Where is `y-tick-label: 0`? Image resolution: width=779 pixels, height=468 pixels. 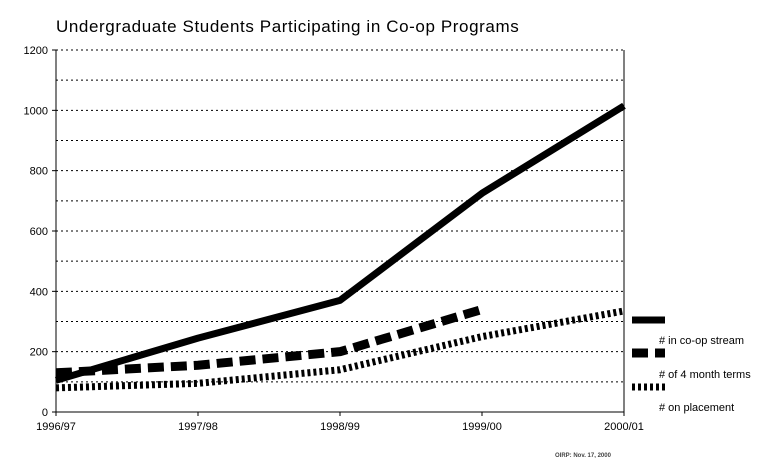
y-tick-label: 0 is located at coordinates (45, 413).